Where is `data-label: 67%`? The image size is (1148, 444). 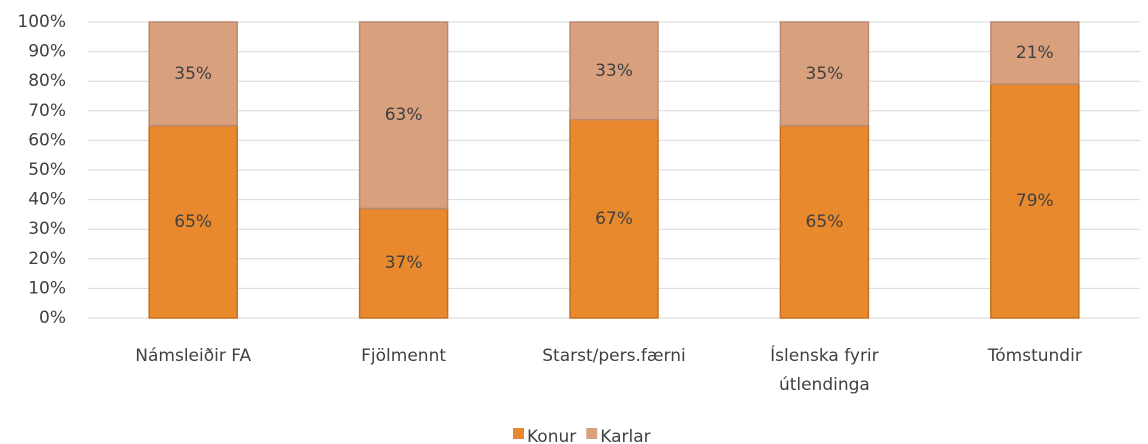
data-label: 67% is located at coordinates (614, 219).